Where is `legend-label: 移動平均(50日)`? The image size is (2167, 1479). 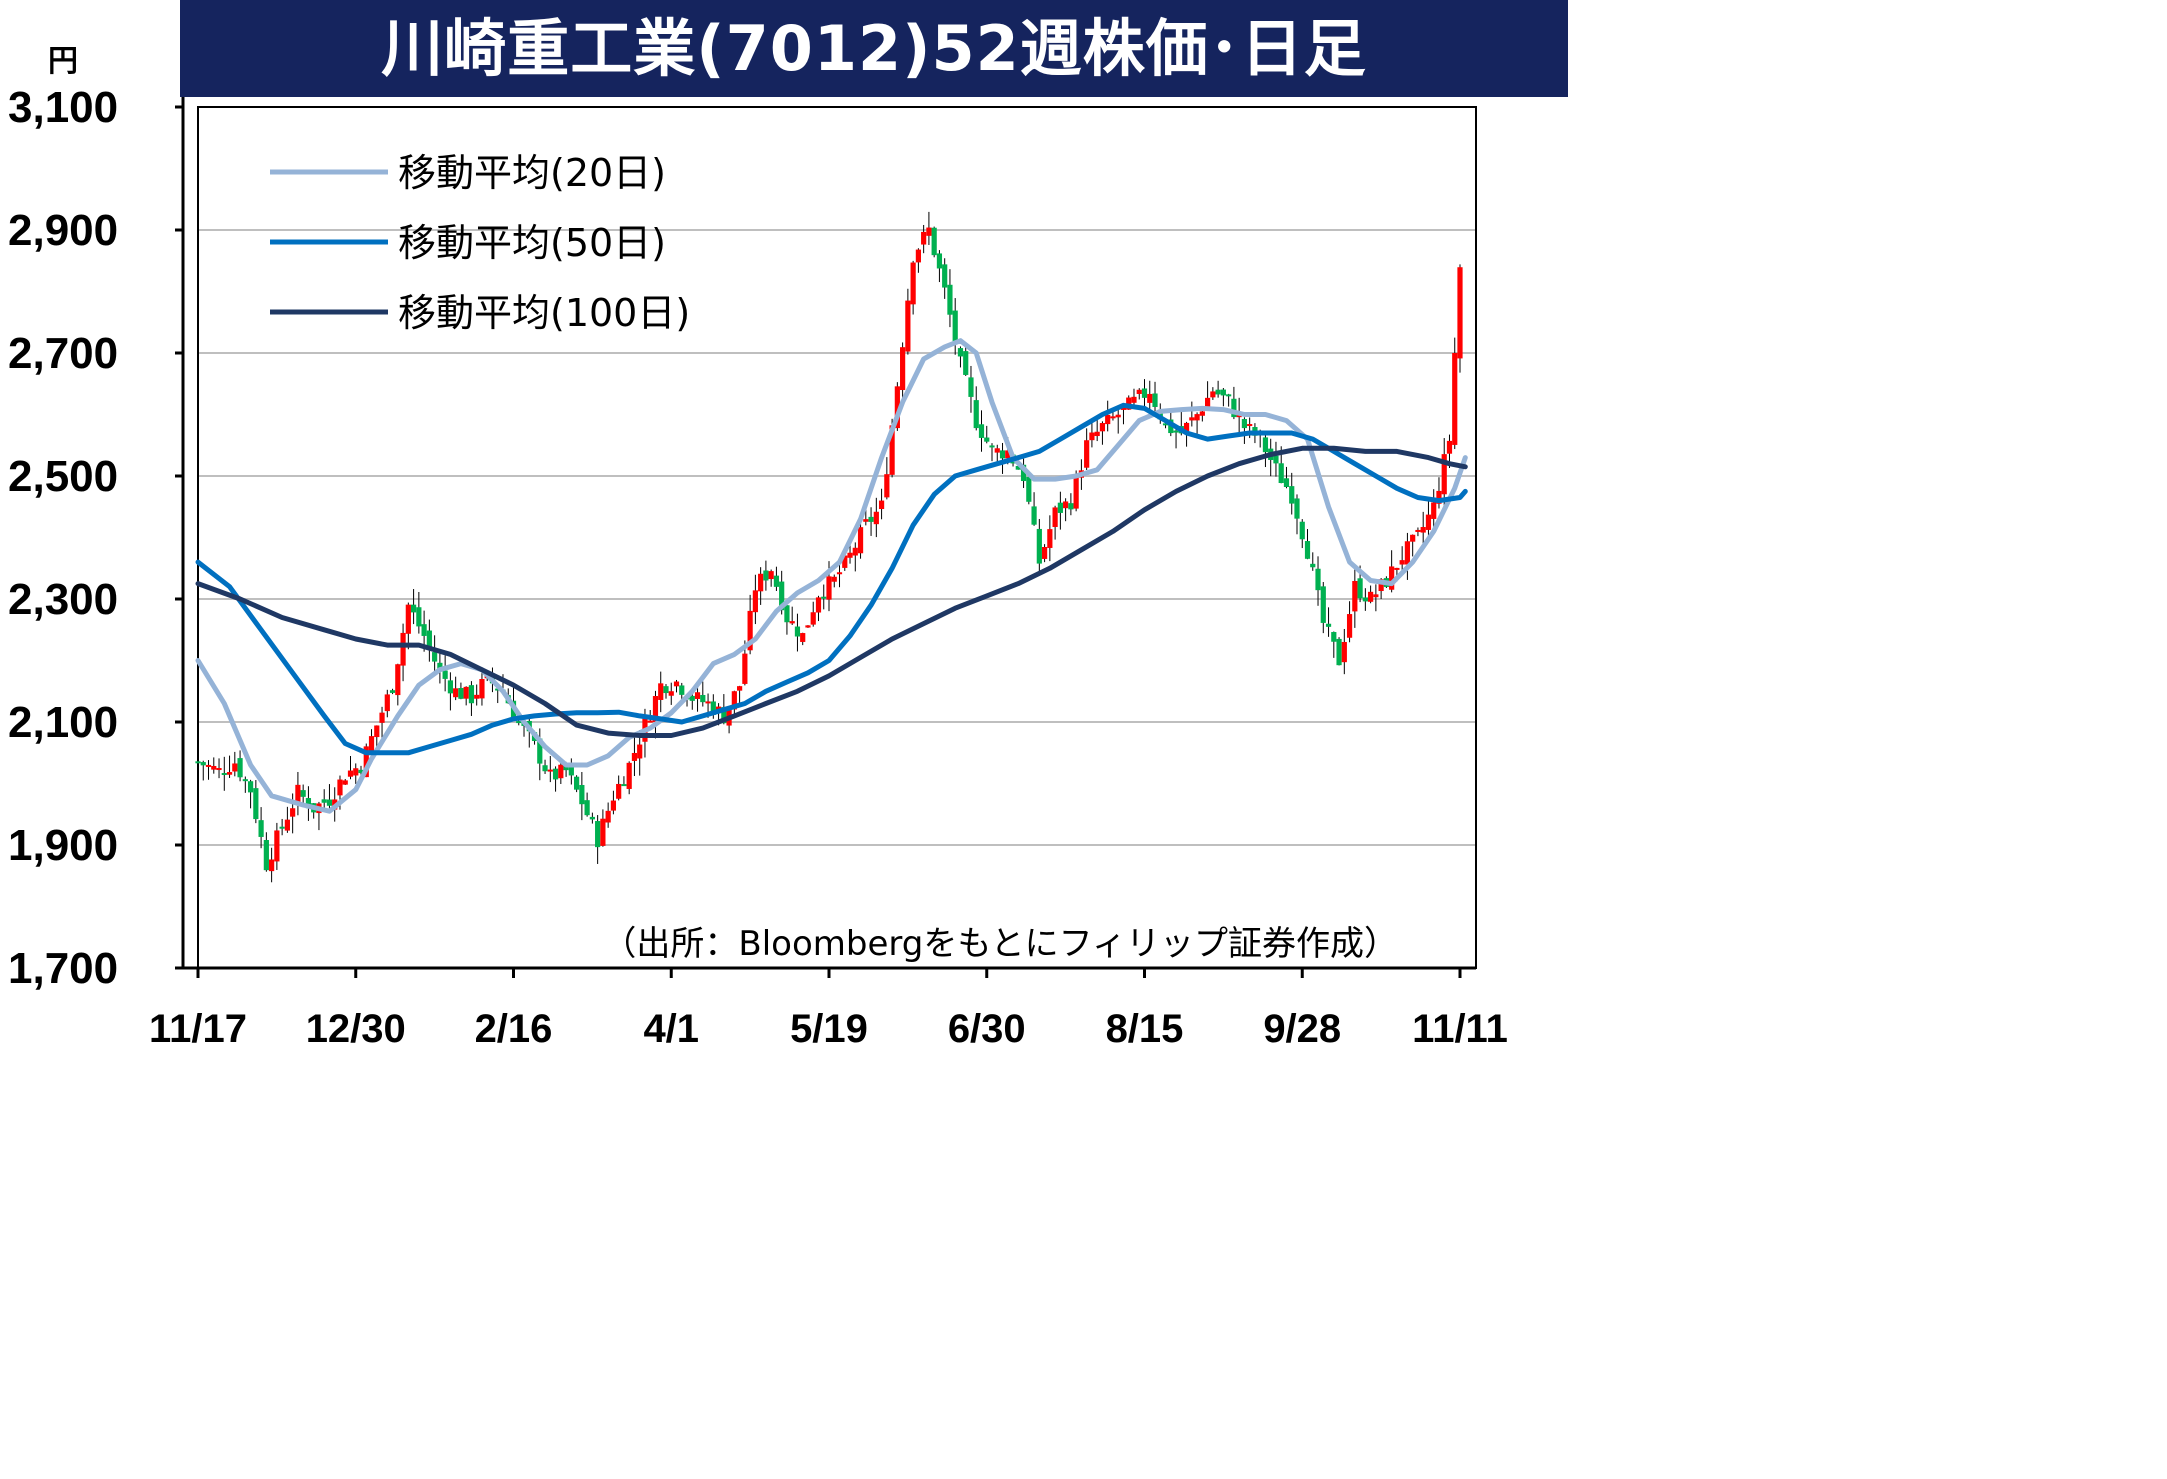
legend-label: 移動平均(50日) is located at coordinates (532, 243).